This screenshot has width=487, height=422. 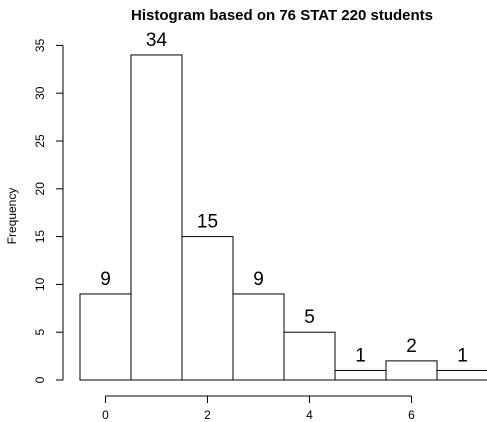 What do you see at coordinates (40, 45) in the screenshot?
I see `y-tick-label: 35` at bounding box center [40, 45].